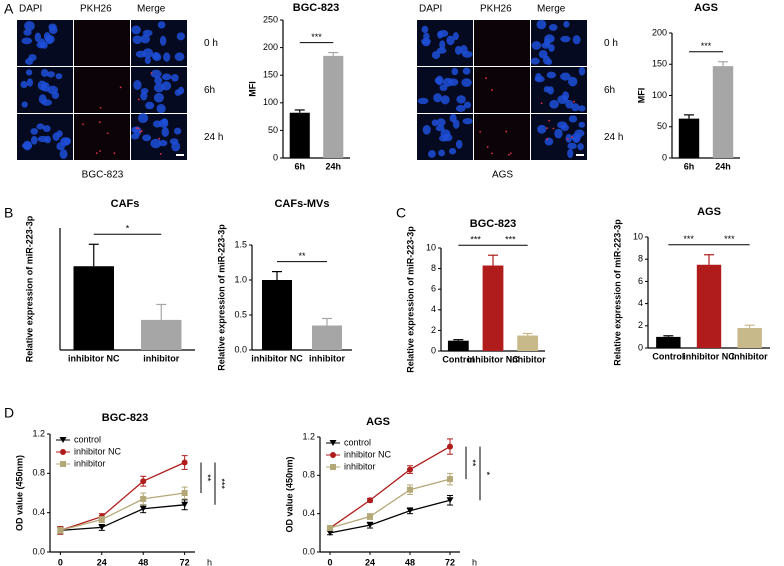 The width and height of the screenshot is (784, 566). I want to click on x-tick-label: 24h, so click(723, 166).